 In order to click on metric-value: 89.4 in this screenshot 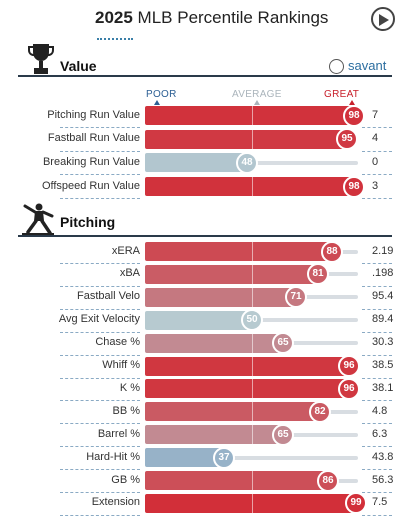, I will do `click(383, 319)`.